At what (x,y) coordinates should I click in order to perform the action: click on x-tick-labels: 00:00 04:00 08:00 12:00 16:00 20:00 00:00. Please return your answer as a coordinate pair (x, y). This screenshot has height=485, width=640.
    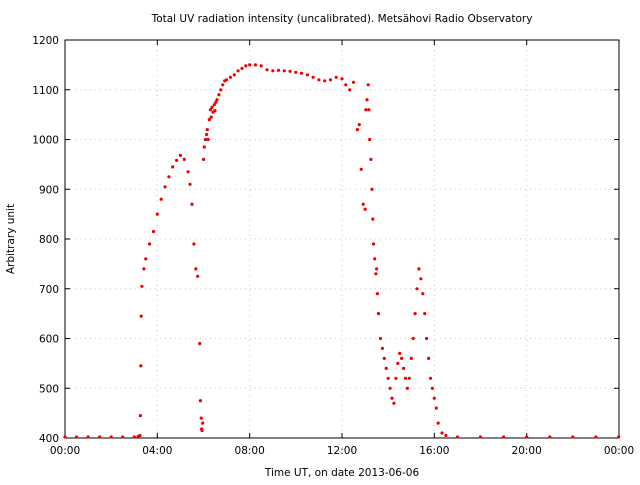
    Looking at the image, I should click on (342, 451).